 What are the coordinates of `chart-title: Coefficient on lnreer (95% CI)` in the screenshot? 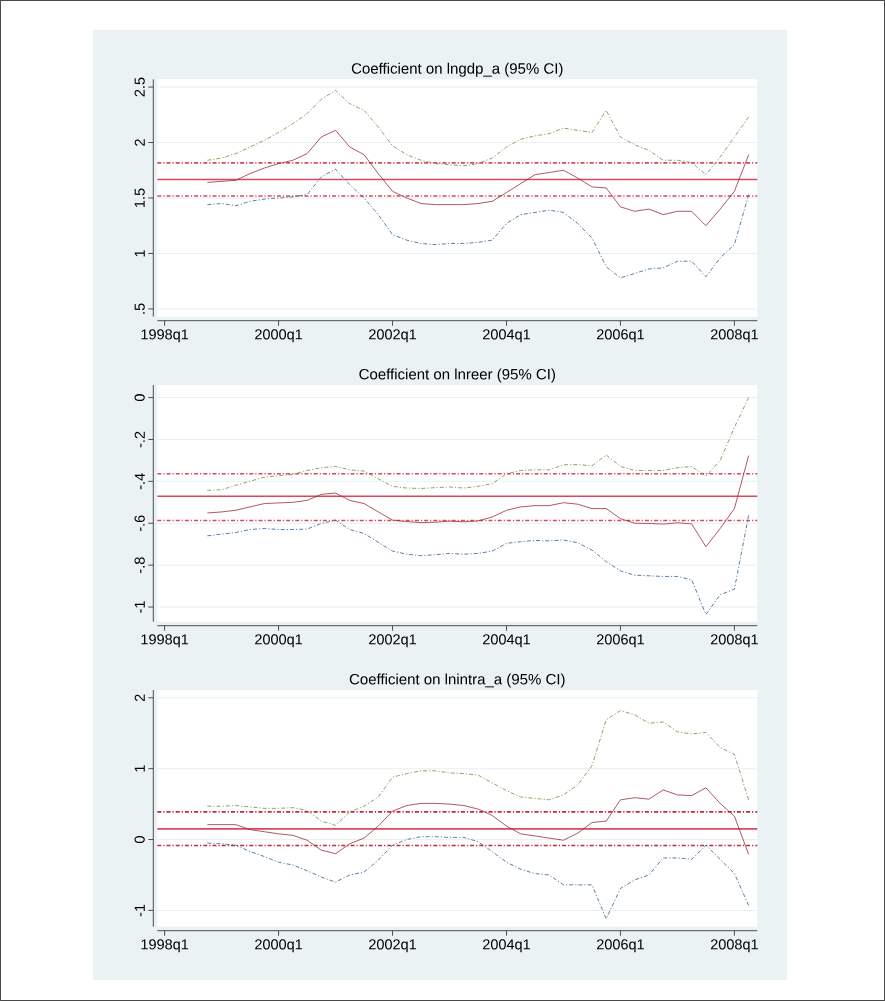 It's located at (457, 375).